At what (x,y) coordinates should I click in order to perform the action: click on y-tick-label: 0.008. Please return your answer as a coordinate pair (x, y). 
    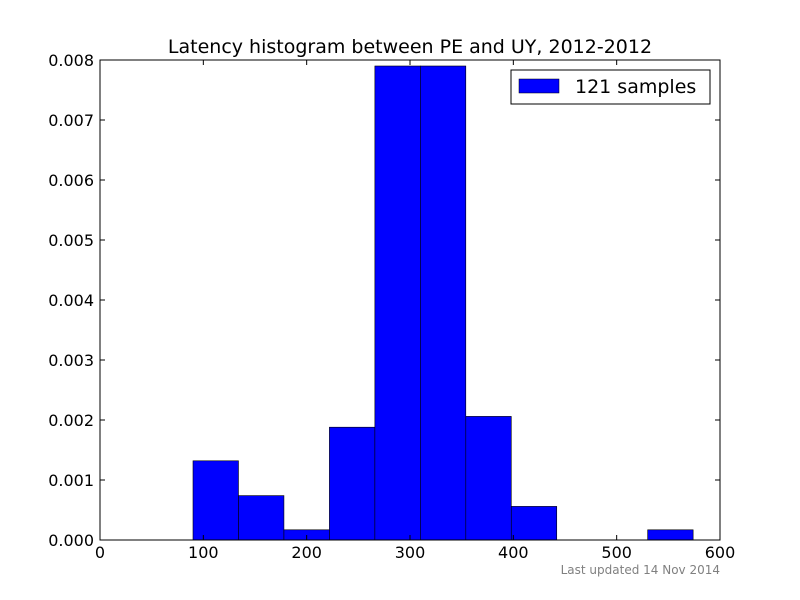
    Looking at the image, I should click on (71, 60).